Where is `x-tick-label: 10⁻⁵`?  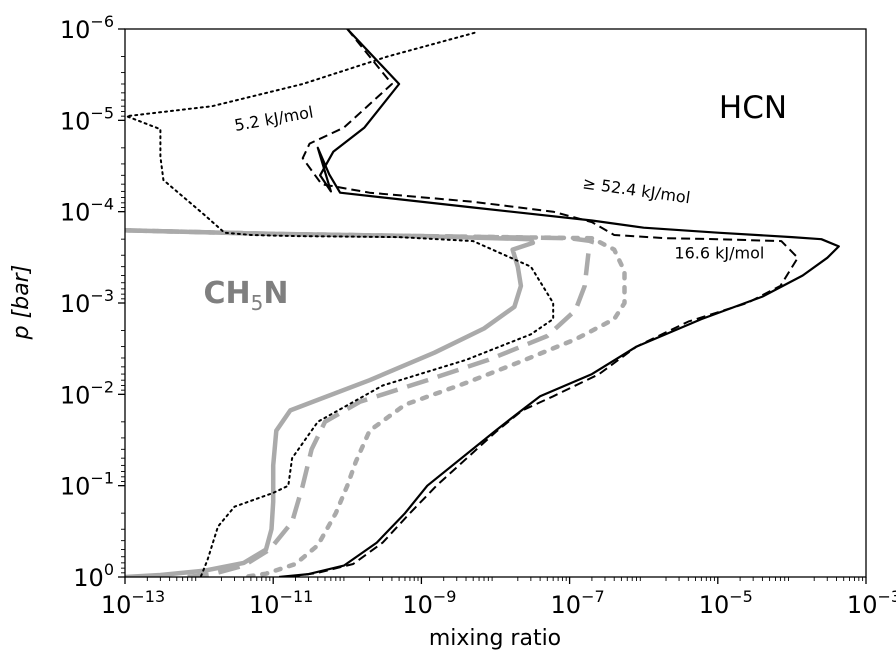 x-tick-label: 10⁻⁵ is located at coordinates (726, 603).